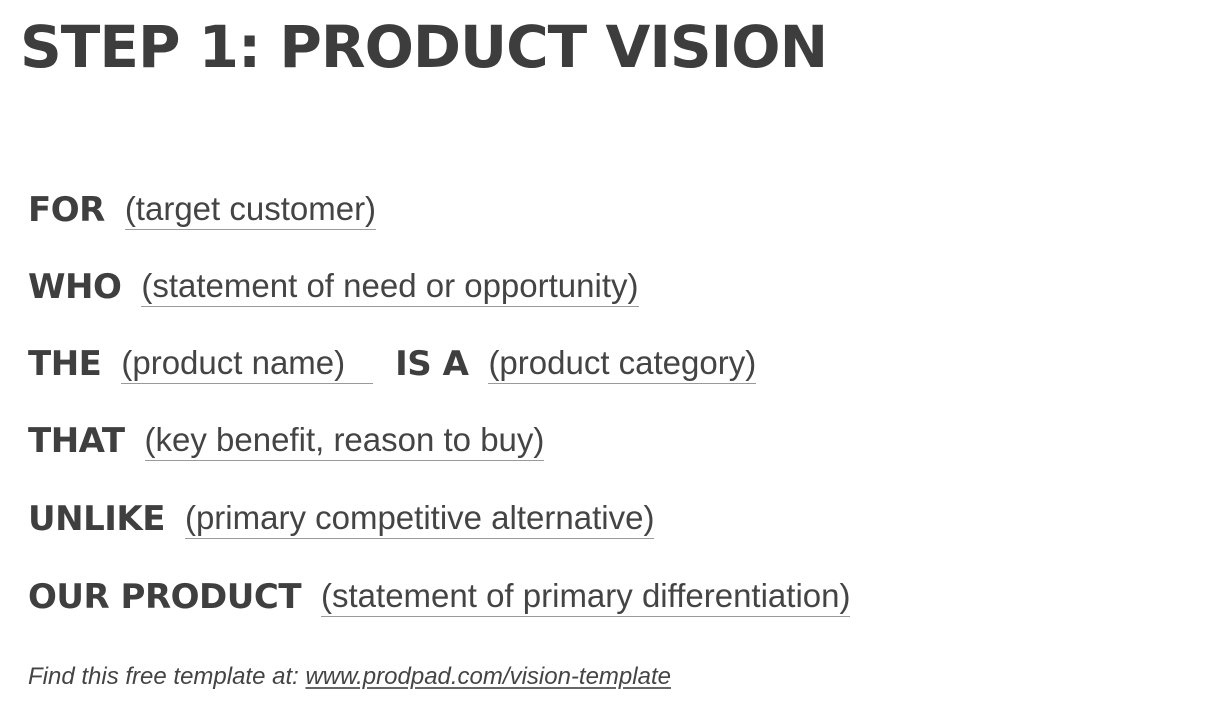 The width and height of the screenshot is (1215, 707). I want to click on keyword-is-a: IS A, so click(432, 364).